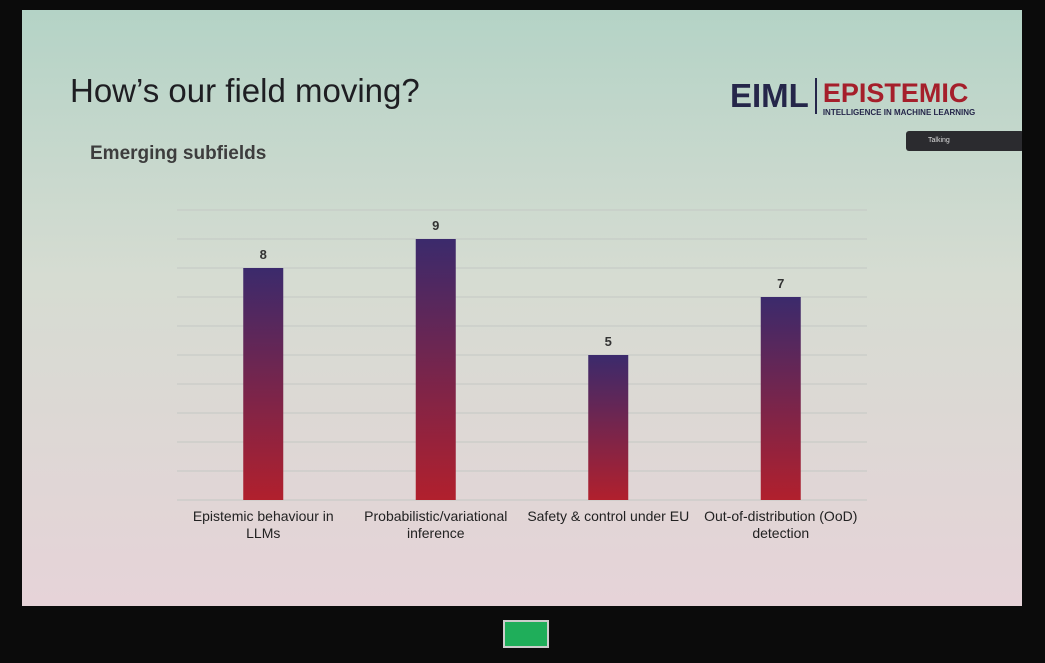 The height and width of the screenshot is (663, 1045). Describe the element at coordinates (895, 93) in the screenshot. I see `logo-text: EPISTEMIC` at that location.